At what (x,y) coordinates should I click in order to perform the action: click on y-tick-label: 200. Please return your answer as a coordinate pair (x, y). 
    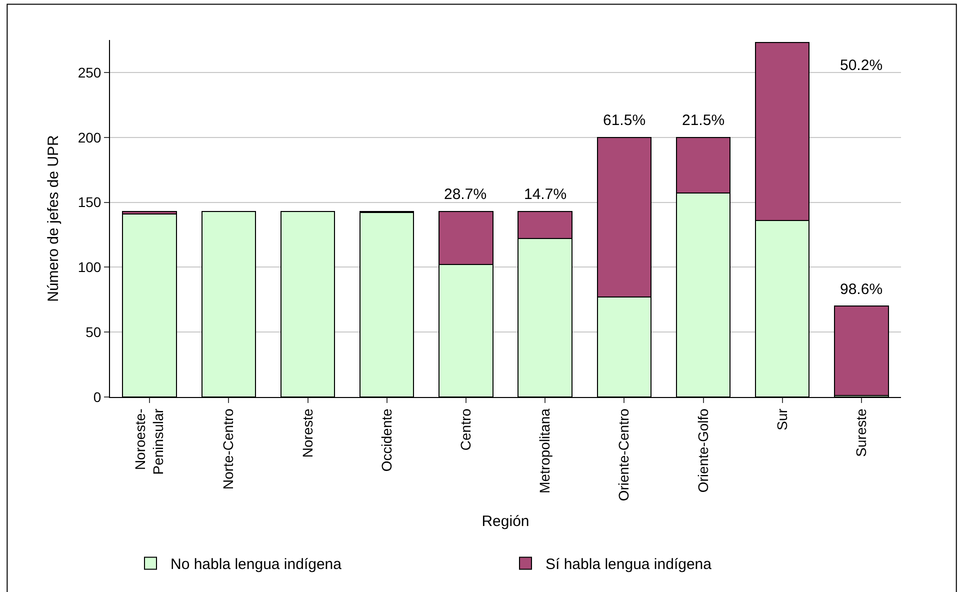
    Looking at the image, I should click on (90, 137).